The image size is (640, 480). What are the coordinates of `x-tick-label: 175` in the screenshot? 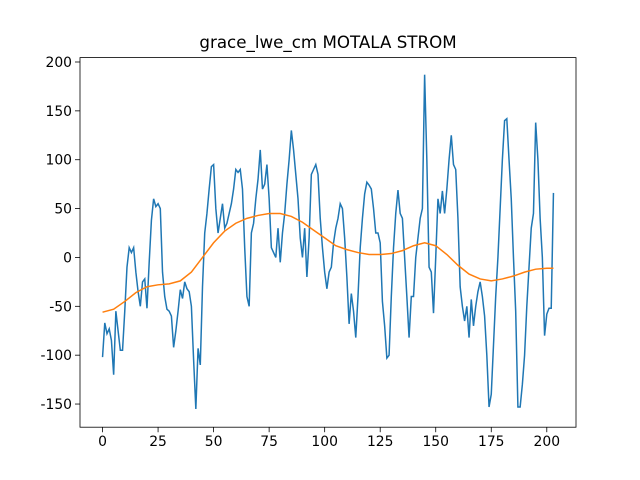 It's located at (491, 442).